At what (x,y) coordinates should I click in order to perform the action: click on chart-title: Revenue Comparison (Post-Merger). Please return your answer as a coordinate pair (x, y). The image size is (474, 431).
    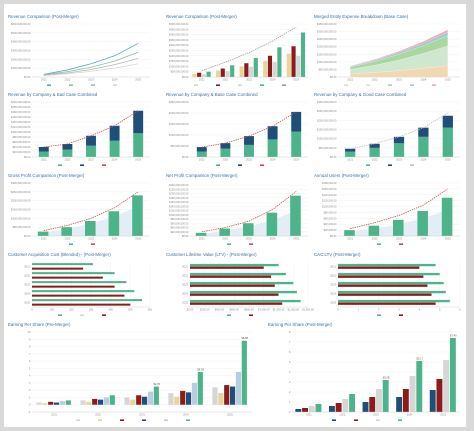
    Looking at the image, I should click on (43, 16).